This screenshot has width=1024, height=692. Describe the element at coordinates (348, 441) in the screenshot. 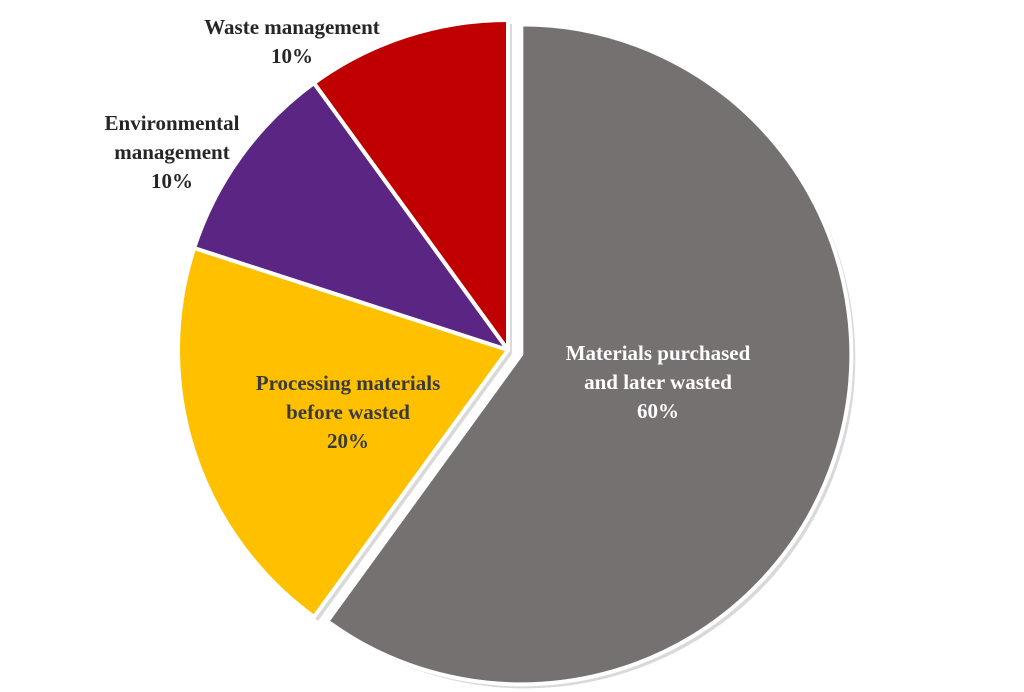

I see `slice-label-line: 20%` at that location.